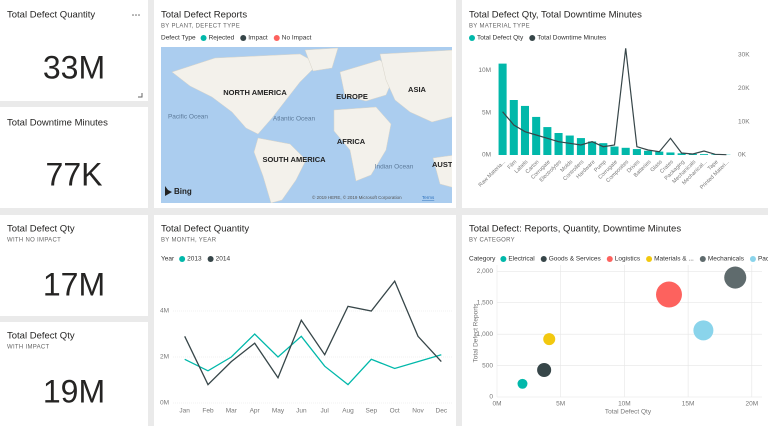 The width and height of the screenshot is (768, 426). I want to click on map-label: Atlantic Ocean, so click(294, 119).